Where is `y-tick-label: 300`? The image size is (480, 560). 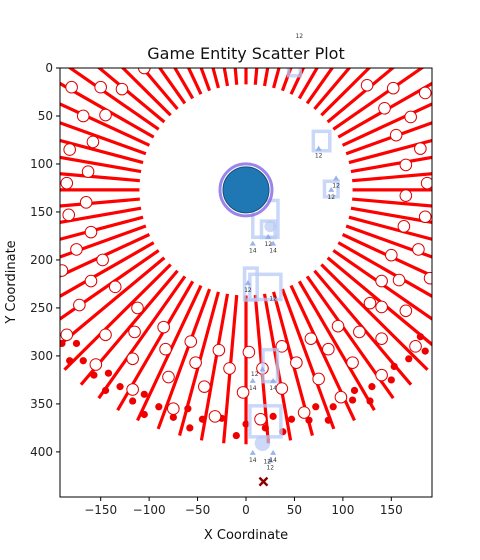
y-tick-label: 300 is located at coordinates (41, 356).